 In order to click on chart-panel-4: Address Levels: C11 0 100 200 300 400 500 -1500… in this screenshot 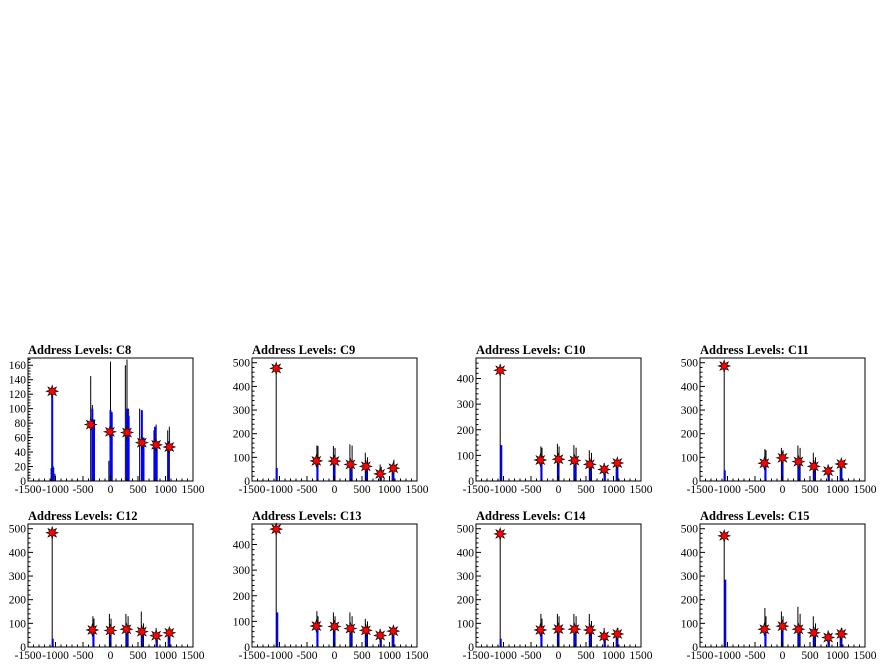, I will do `click(779, 419)`.